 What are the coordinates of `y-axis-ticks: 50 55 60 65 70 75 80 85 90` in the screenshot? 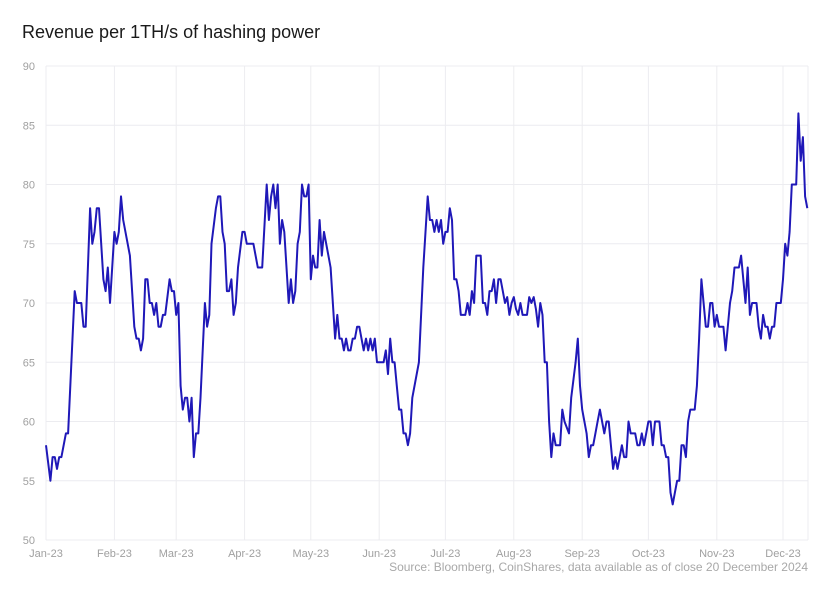 It's located at (29, 304).